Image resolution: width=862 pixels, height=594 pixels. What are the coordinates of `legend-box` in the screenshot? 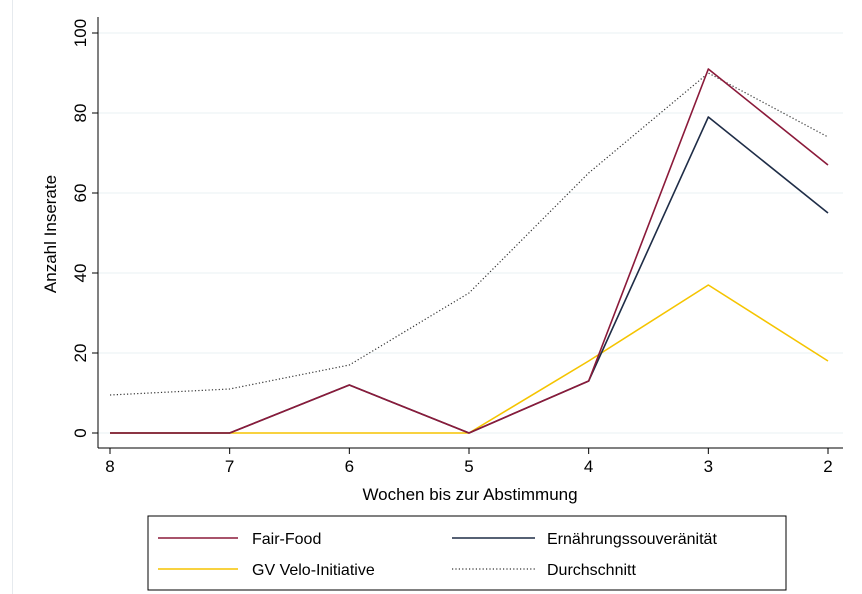 It's located at (467, 553).